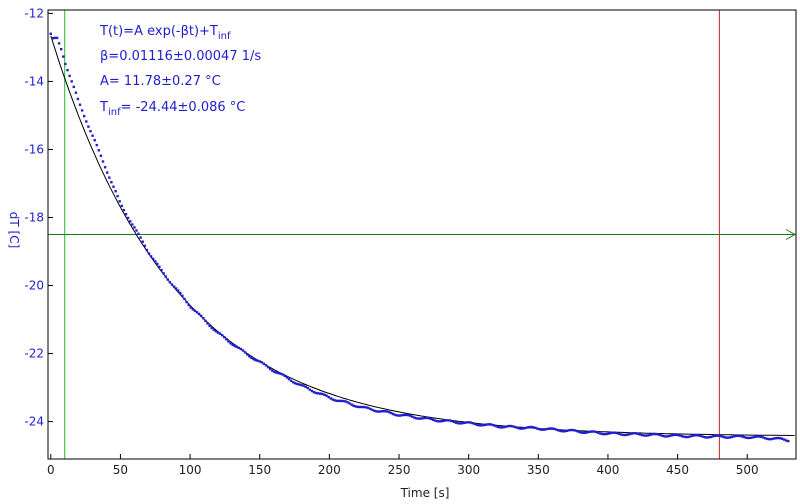 The width and height of the screenshot is (800, 504). Describe the element at coordinates (34, 354) in the screenshot. I see `y-tick-label: -22` at that location.